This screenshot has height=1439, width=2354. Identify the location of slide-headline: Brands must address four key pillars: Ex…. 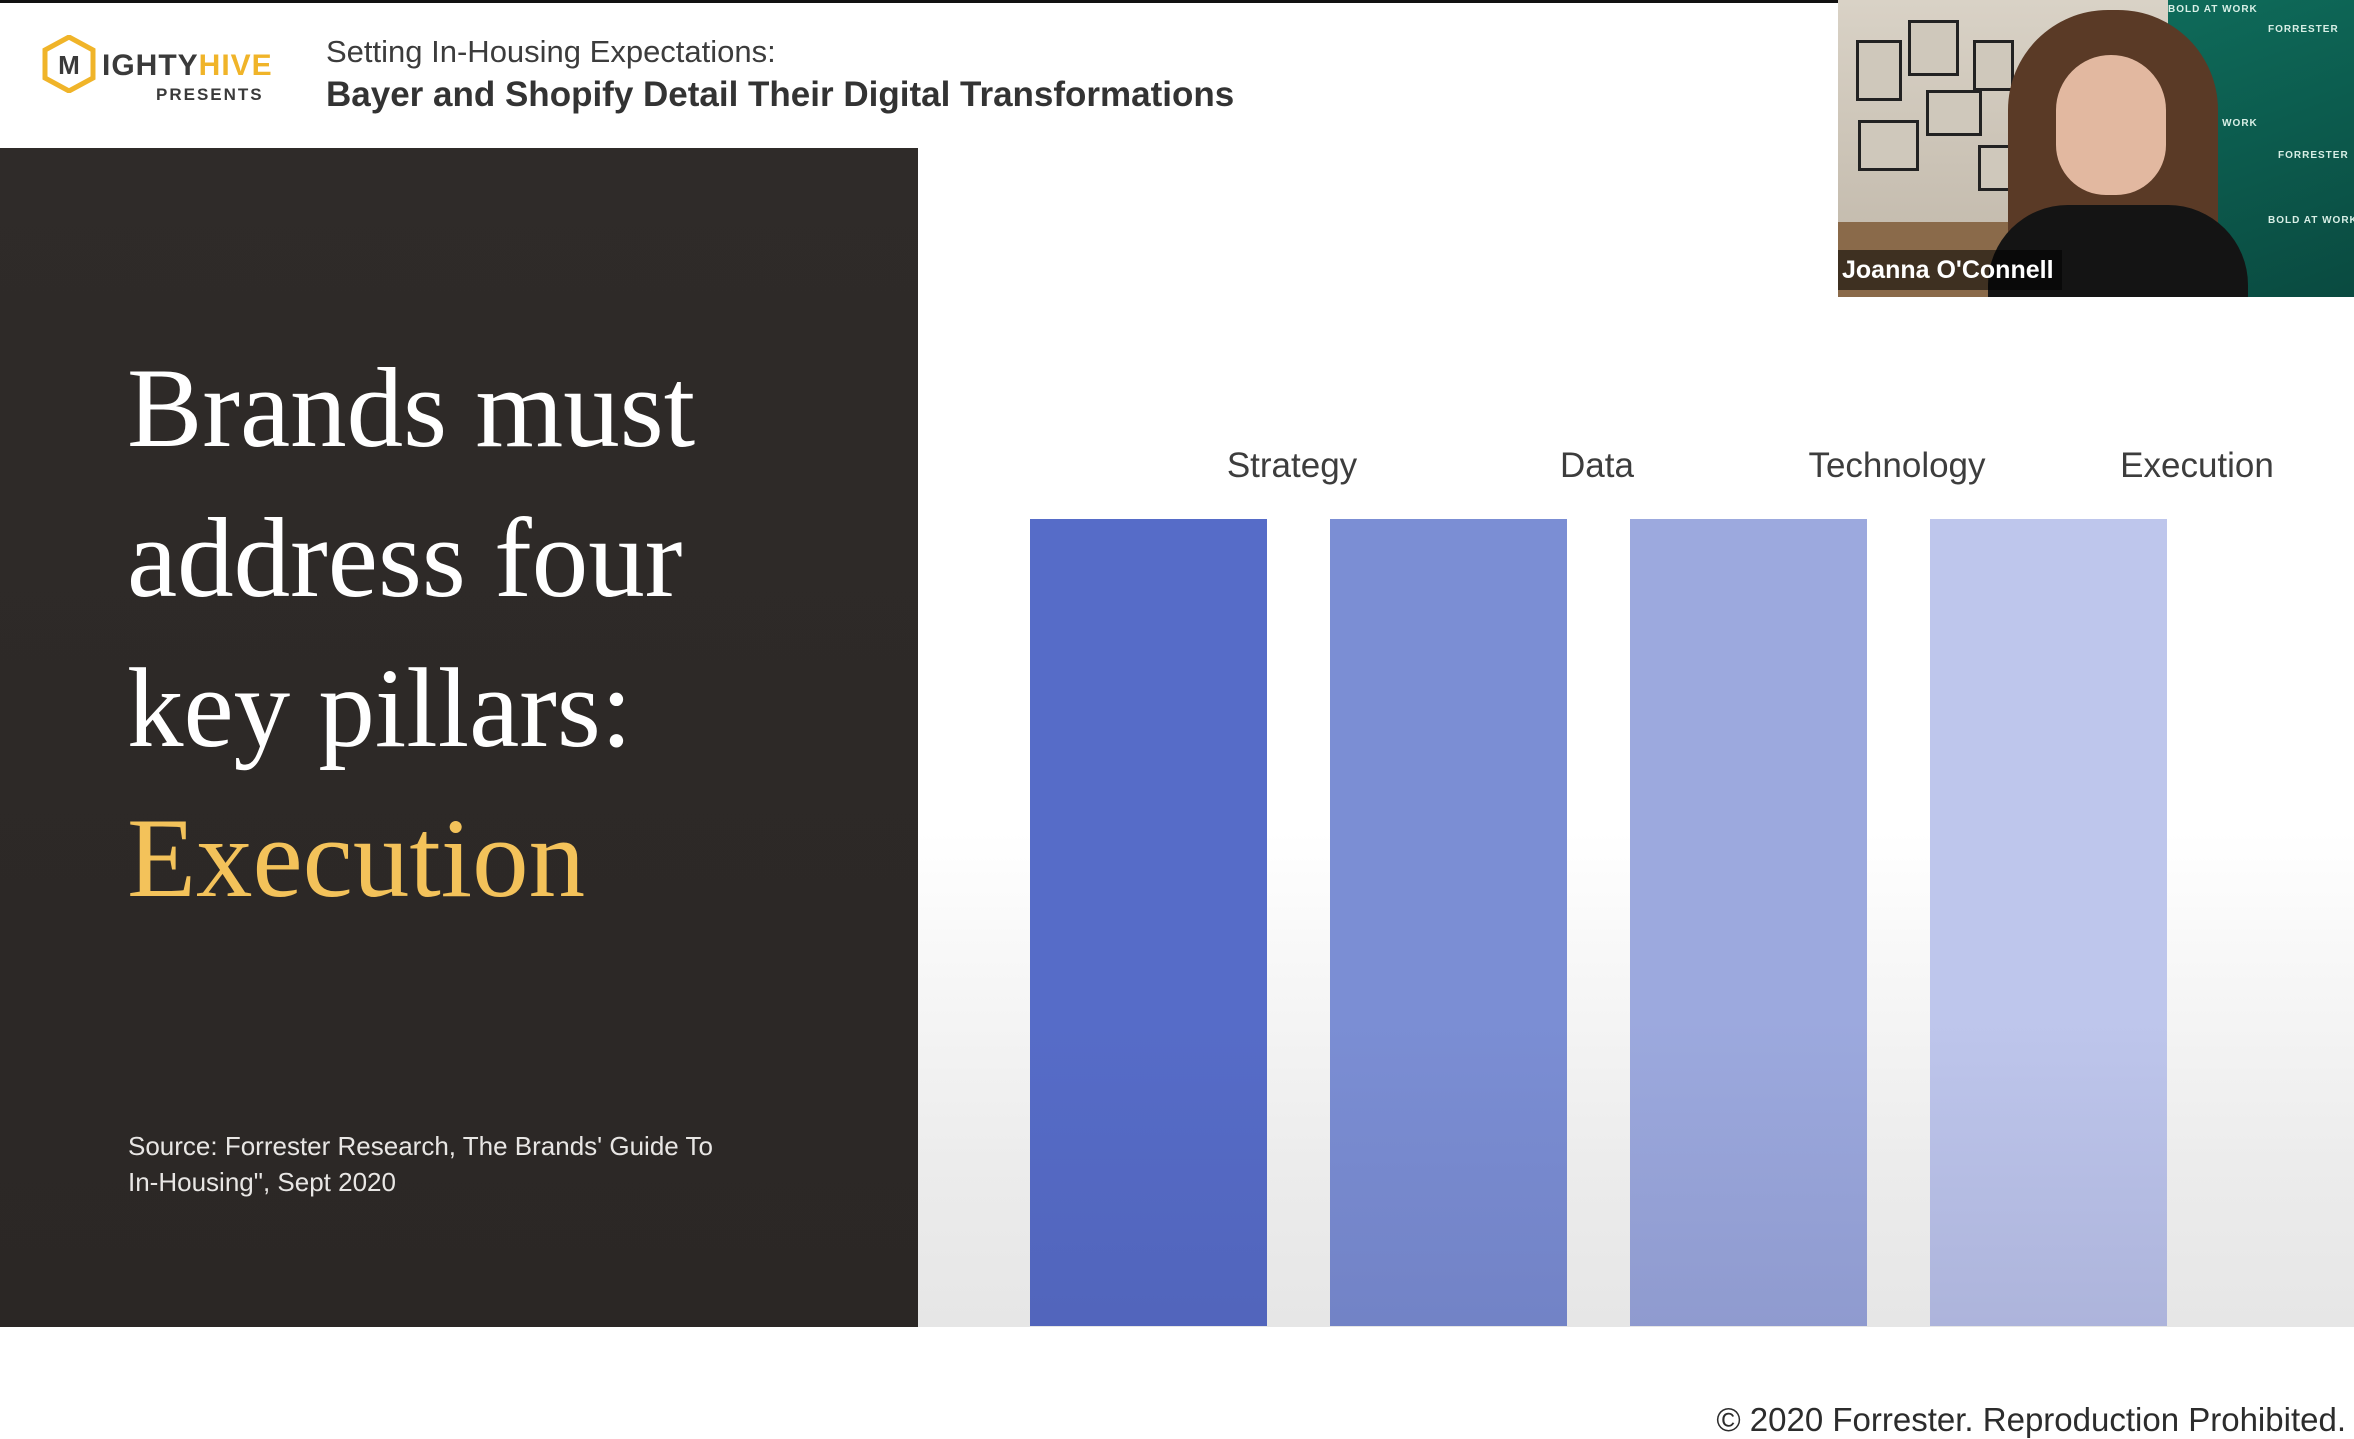
(507, 634).